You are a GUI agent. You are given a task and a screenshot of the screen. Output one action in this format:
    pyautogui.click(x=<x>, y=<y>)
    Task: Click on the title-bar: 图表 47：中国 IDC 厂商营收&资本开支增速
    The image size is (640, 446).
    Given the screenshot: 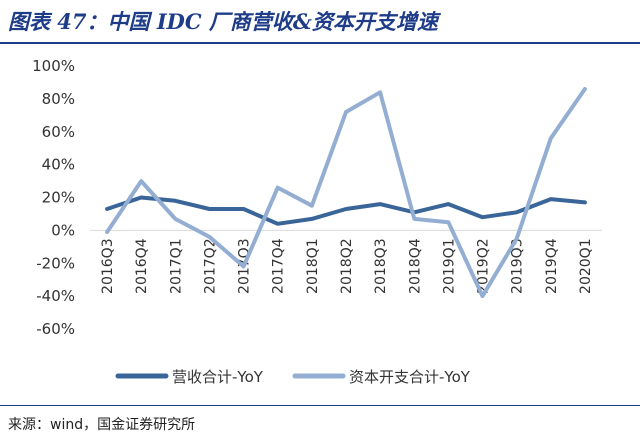 What is the action you would take?
    pyautogui.click(x=320, y=22)
    